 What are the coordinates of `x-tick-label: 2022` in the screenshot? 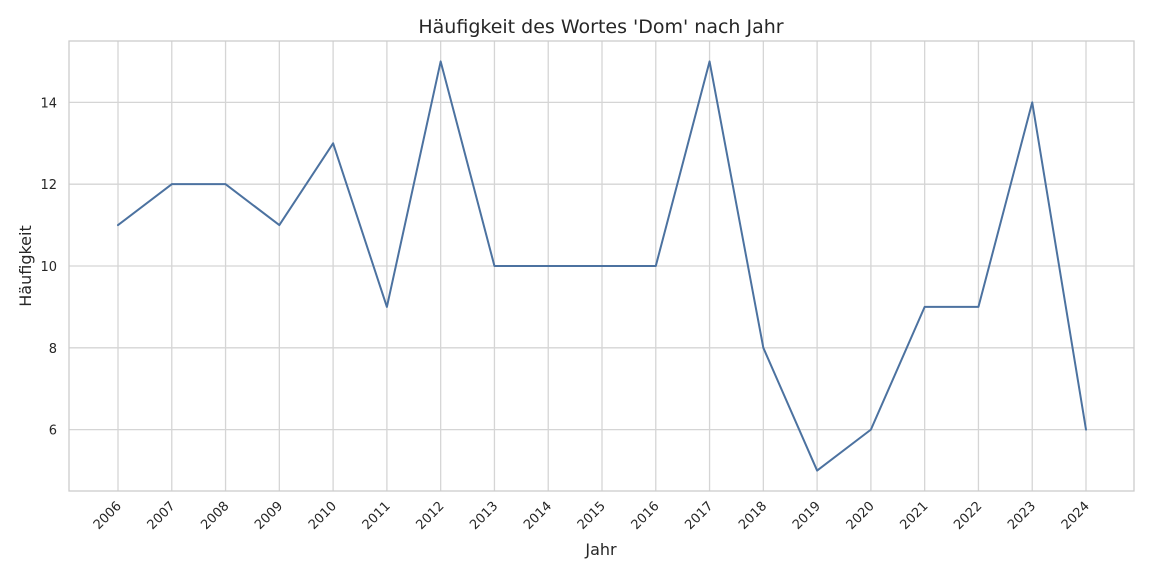 It's located at (968, 516).